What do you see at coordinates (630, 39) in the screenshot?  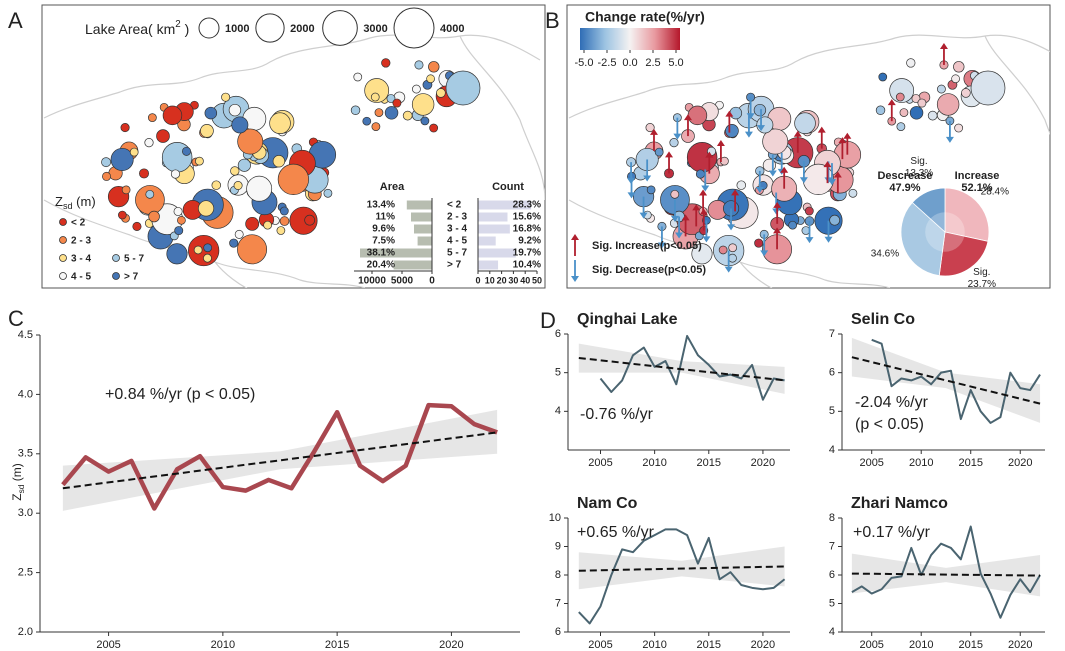 I see `colorbar` at bounding box center [630, 39].